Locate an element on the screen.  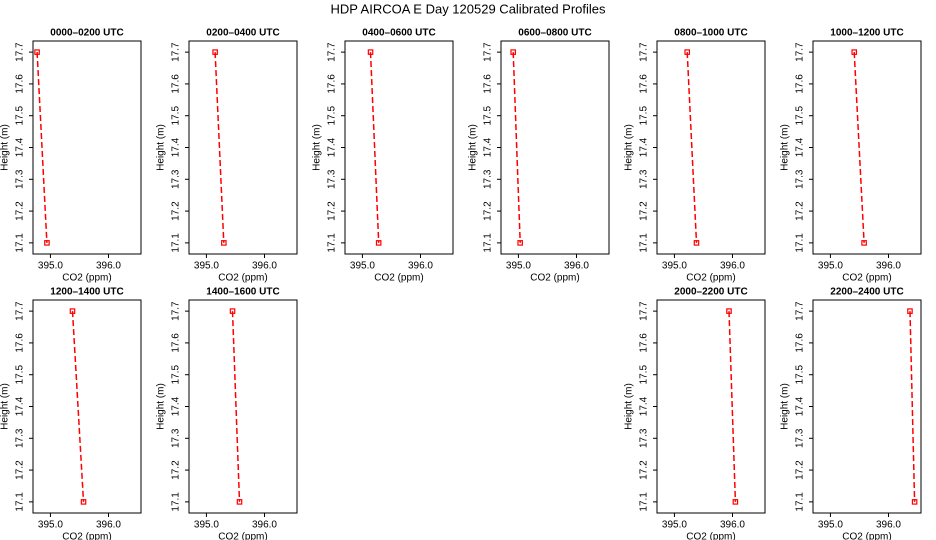
panel-title: 0400–0600 UTC is located at coordinates (398, 33).